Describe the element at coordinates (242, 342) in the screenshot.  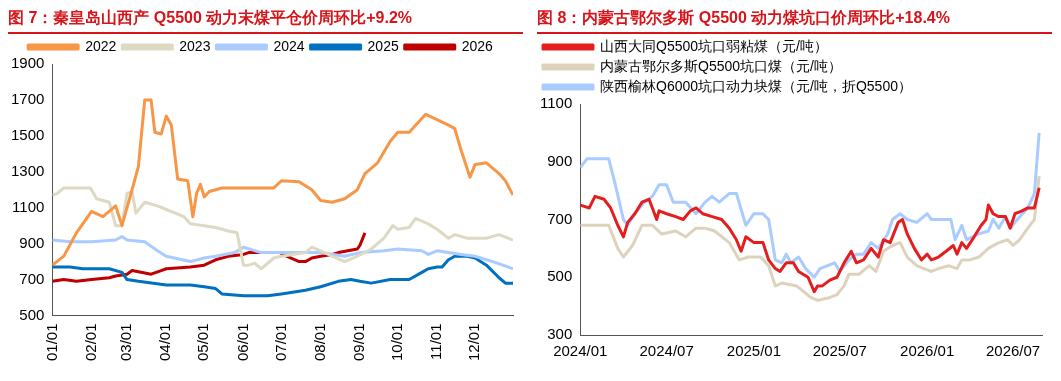
I see `x-tick-label: 06/01` at that location.